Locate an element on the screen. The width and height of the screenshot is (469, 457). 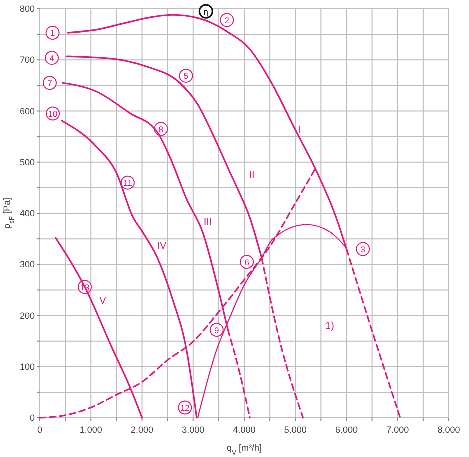
x-tick-label: 1.000 is located at coordinates (91, 430).